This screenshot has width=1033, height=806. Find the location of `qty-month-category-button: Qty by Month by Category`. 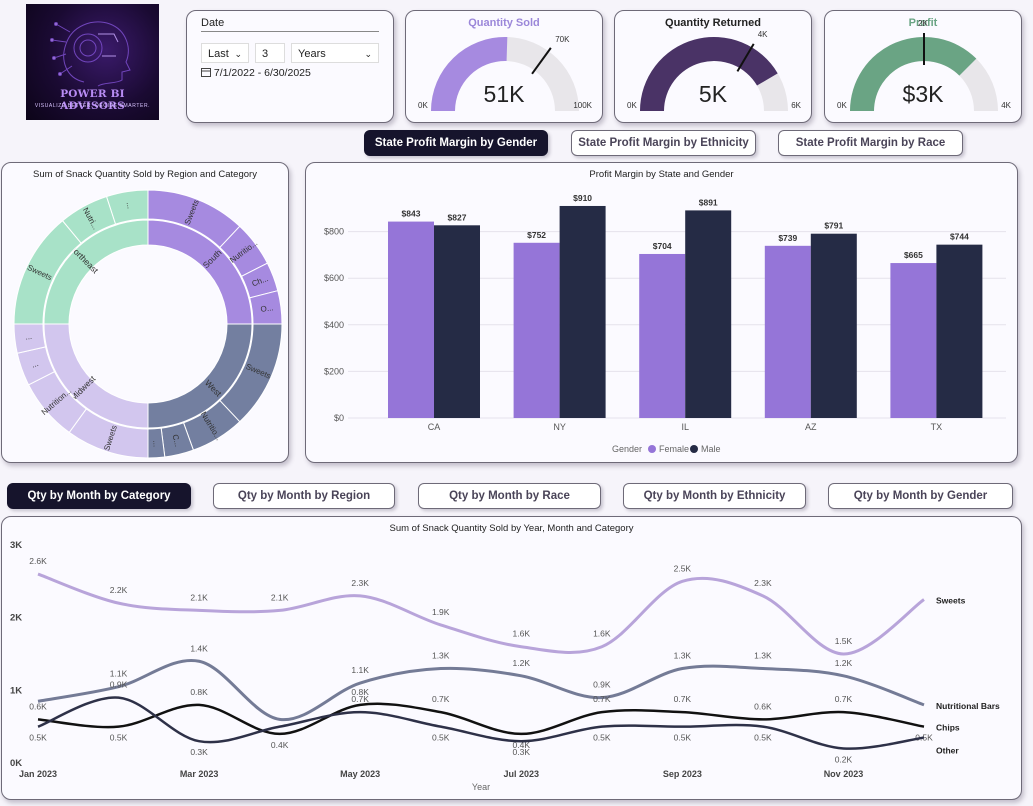

qty-month-category-button: Qty by Month by Category is located at coordinates (99, 496).